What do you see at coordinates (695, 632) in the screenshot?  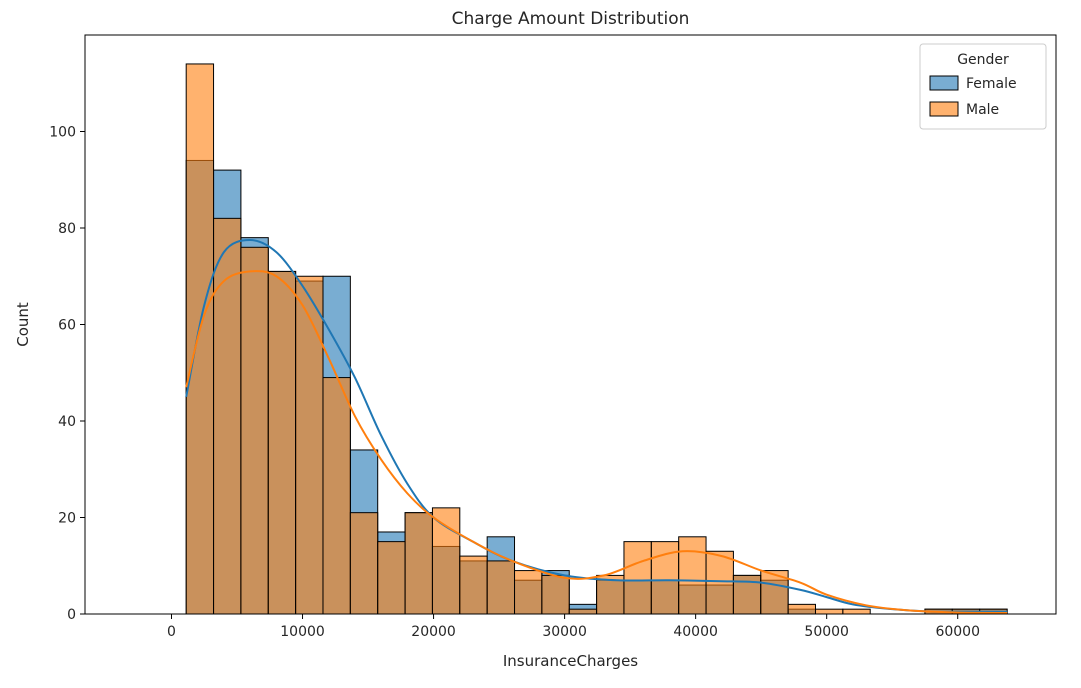 I see `x-tick-label: 40000` at bounding box center [695, 632].